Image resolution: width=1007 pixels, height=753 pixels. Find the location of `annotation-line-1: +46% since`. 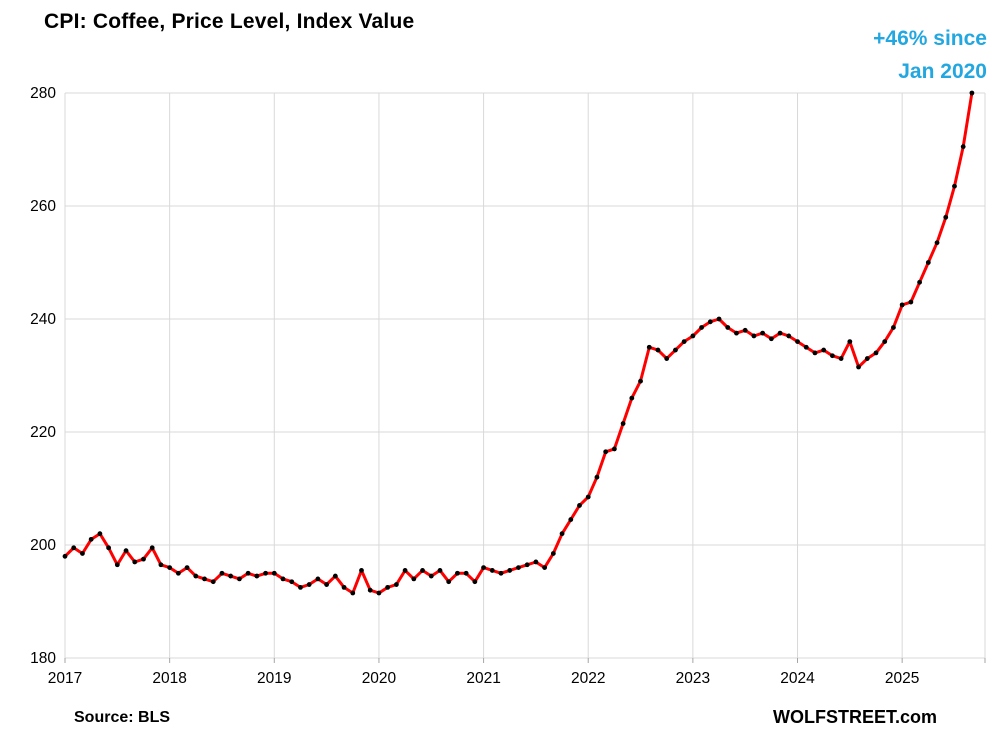

annotation-line-1: +46% since is located at coordinates (930, 38).